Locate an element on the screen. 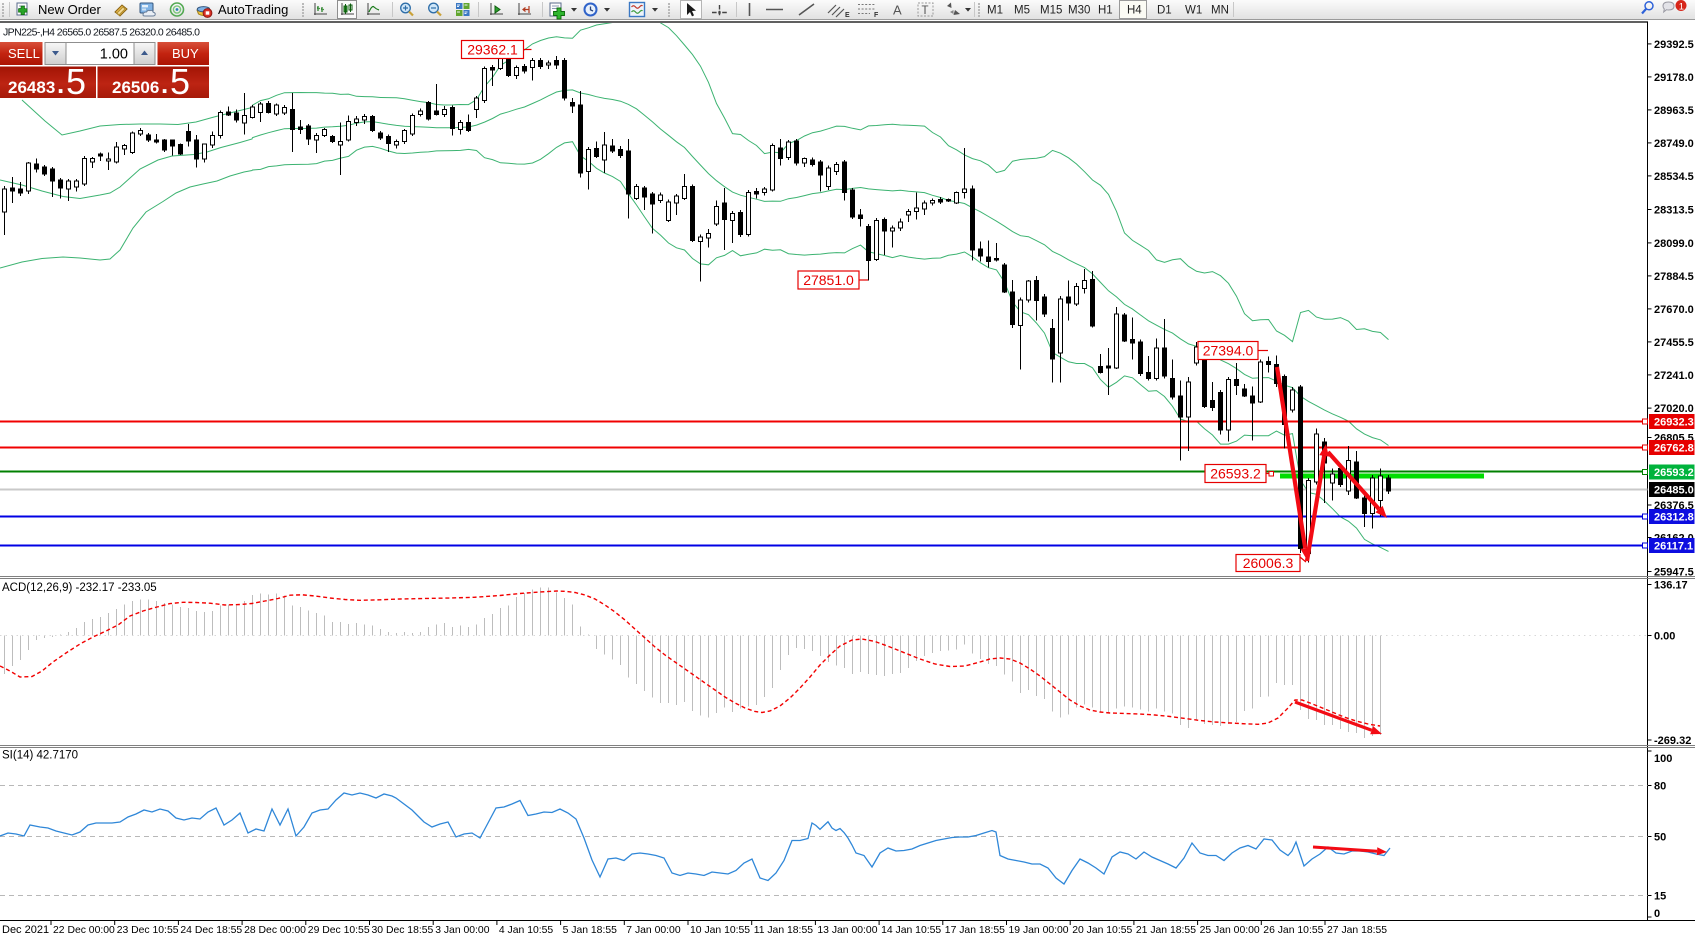 This screenshot has width=1695, height=939. svg-text: 27020.0 is located at coordinates (1674, 409).